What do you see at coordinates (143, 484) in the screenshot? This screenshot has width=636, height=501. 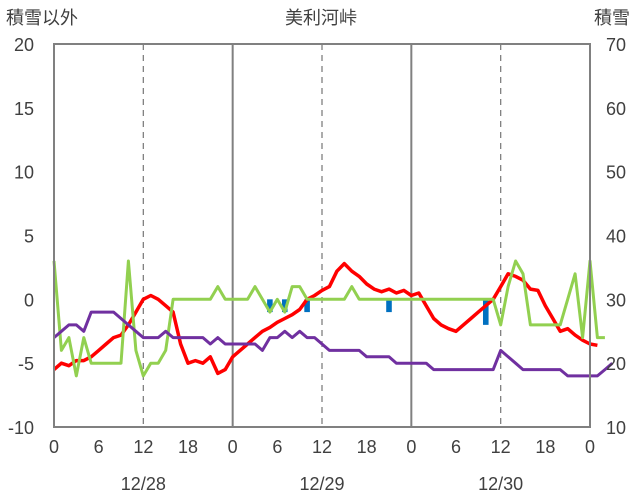 I see `date-label: 12/28` at bounding box center [143, 484].